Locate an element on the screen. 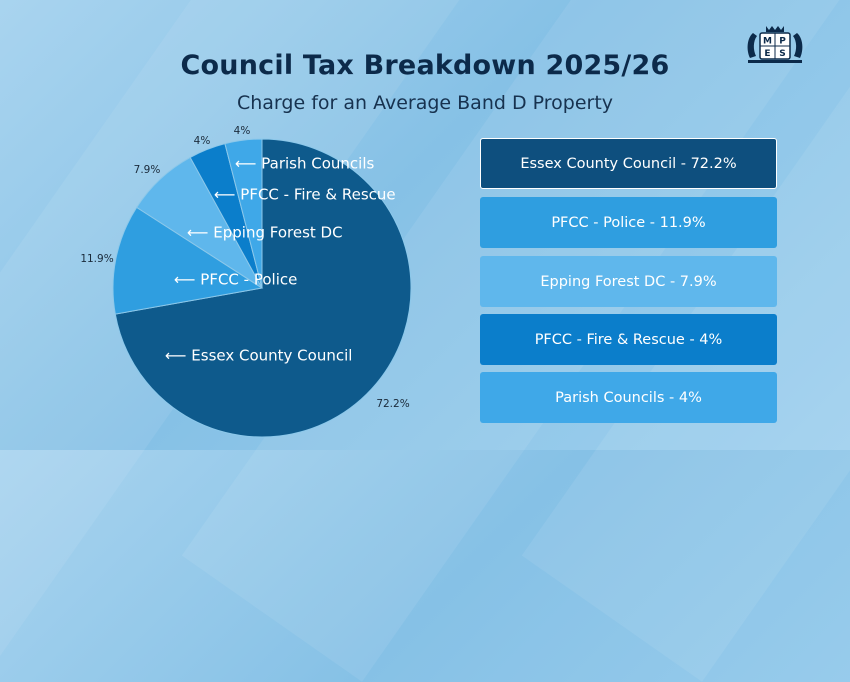 The height and width of the screenshot is (682, 850). svg-text: P is located at coordinates (782, 42).